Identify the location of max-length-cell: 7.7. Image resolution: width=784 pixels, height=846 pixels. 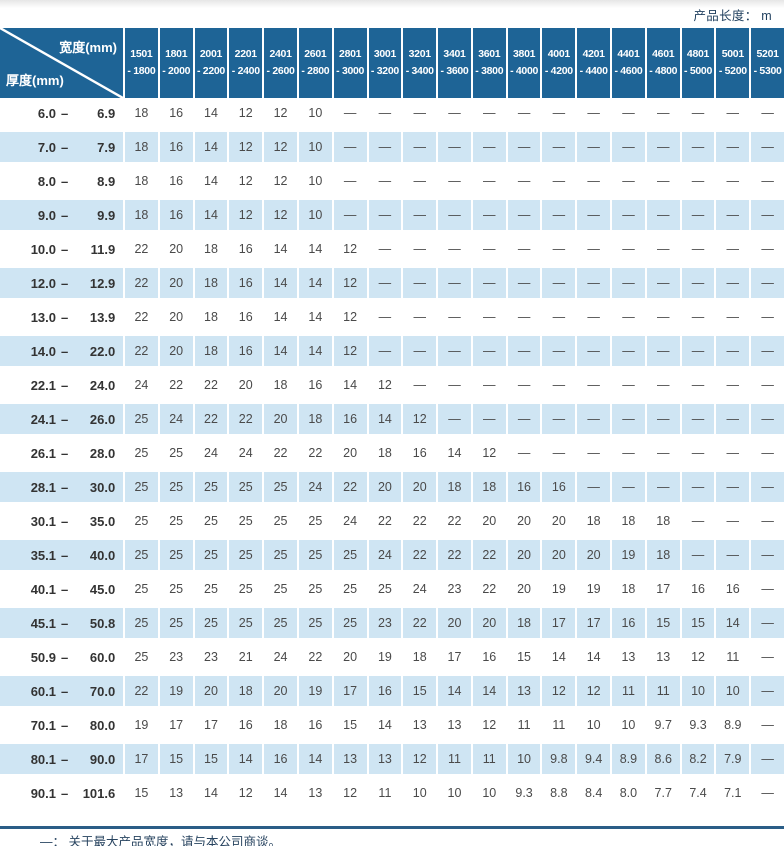
(662, 793).